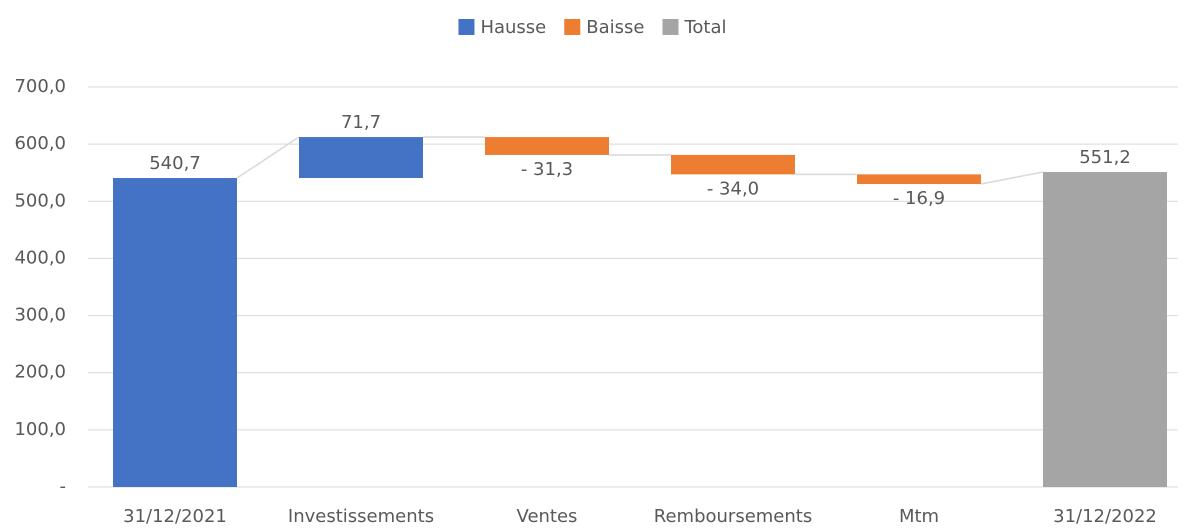  What do you see at coordinates (40, 86) in the screenshot?
I see `y-tick-label: 700,0` at bounding box center [40, 86].